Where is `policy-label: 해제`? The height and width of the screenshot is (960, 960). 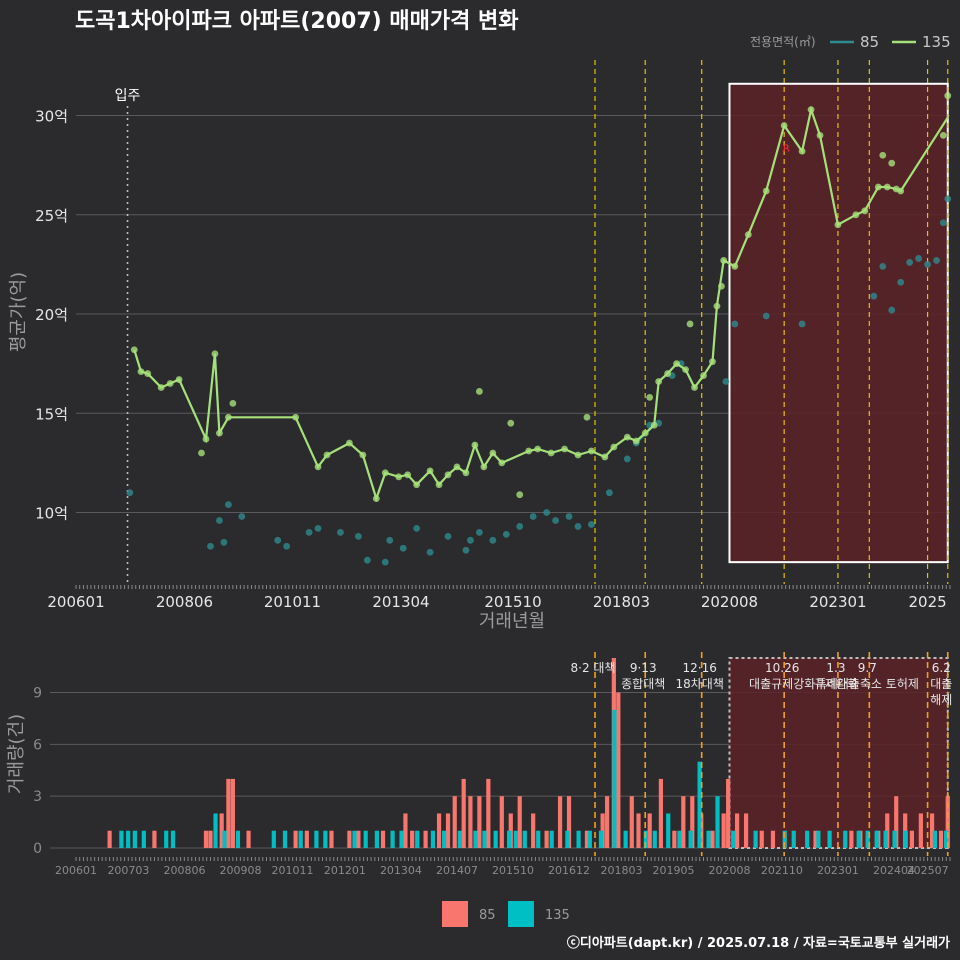 policy-label: 해제 is located at coordinates (941, 700).